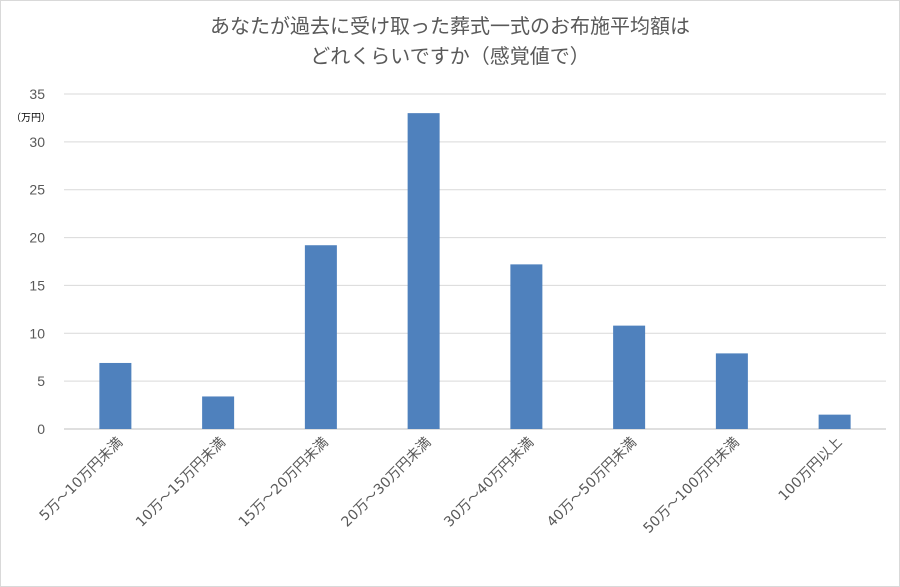  What do you see at coordinates (37, 285) in the screenshot?
I see `y-tick-label: 15` at bounding box center [37, 285].